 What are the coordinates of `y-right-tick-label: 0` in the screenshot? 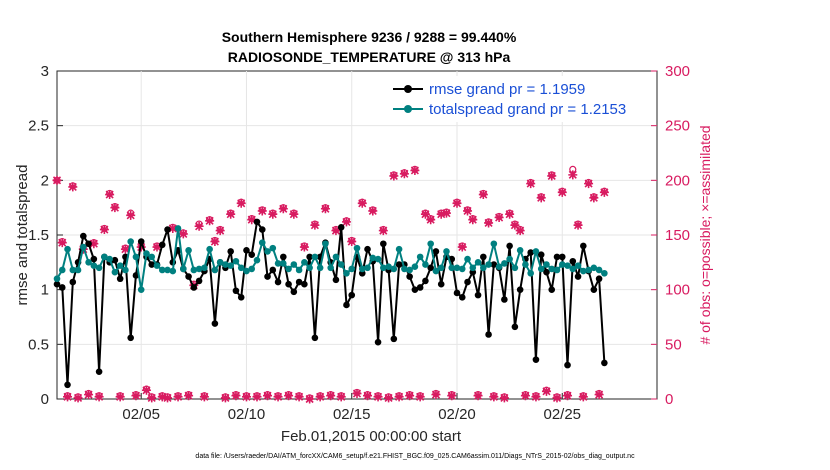 It's located at (669, 399).